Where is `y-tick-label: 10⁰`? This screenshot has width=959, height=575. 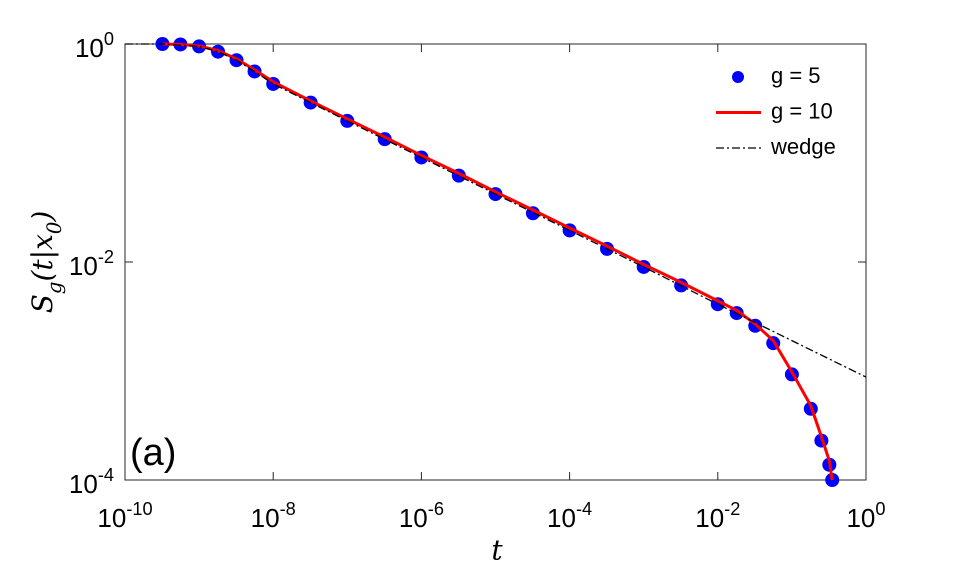
y-tick-label: 10⁰ is located at coordinates (94, 46).